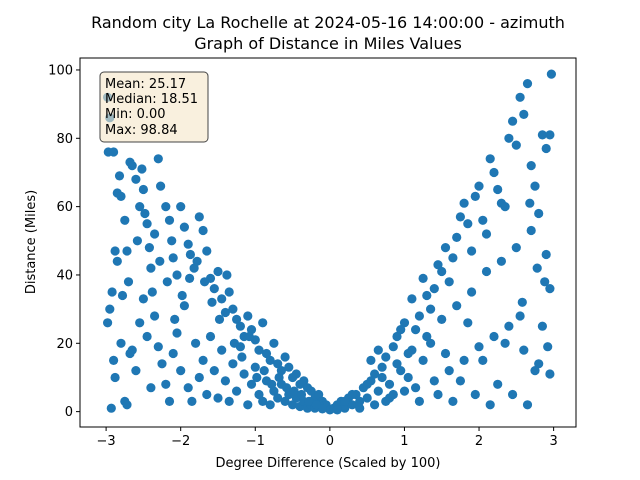 Image resolution: width=640 pixels, height=480 pixels. Describe the element at coordinates (327, 438) in the screenshot. I see `x-axis-ticks: −3 −2 −1 0 1 2 3` at that location.